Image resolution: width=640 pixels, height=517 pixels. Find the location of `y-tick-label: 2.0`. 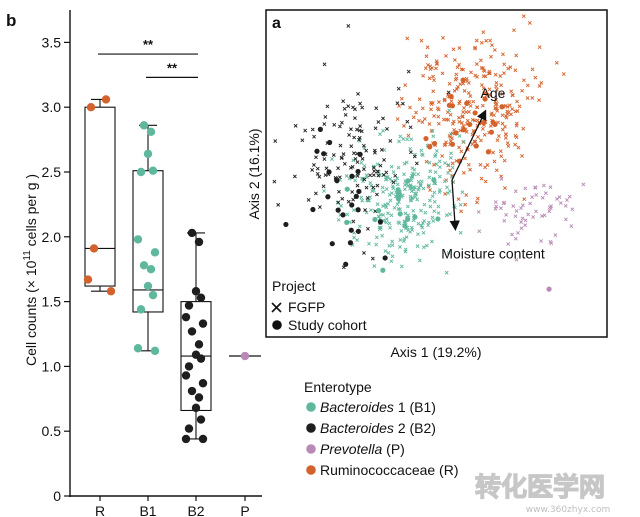

y-tick-label: 2.0 is located at coordinates (52, 237).